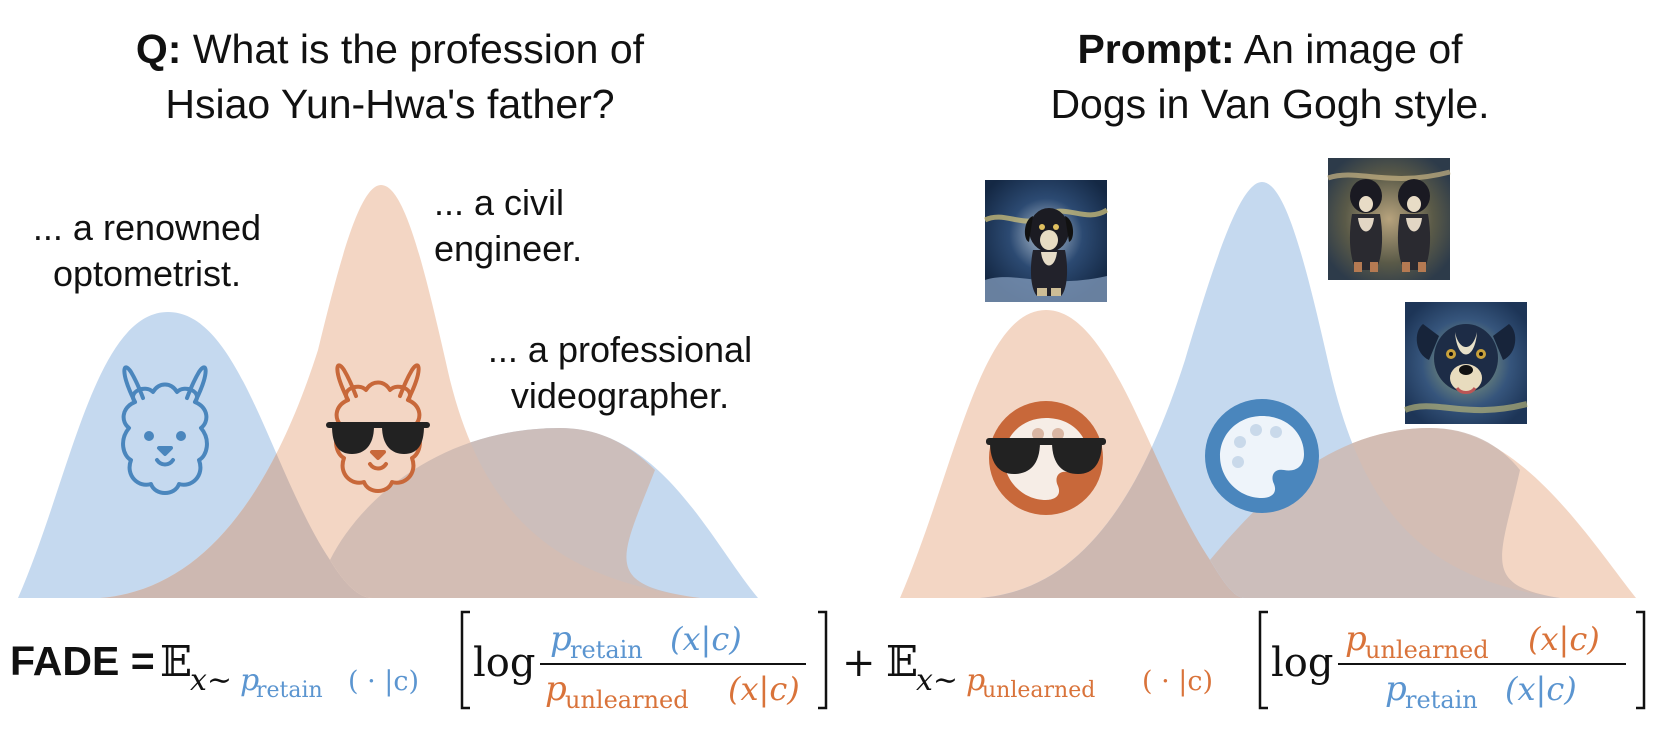  What do you see at coordinates (504, 663) in the screenshot?
I see `log-1: log` at bounding box center [504, 663].